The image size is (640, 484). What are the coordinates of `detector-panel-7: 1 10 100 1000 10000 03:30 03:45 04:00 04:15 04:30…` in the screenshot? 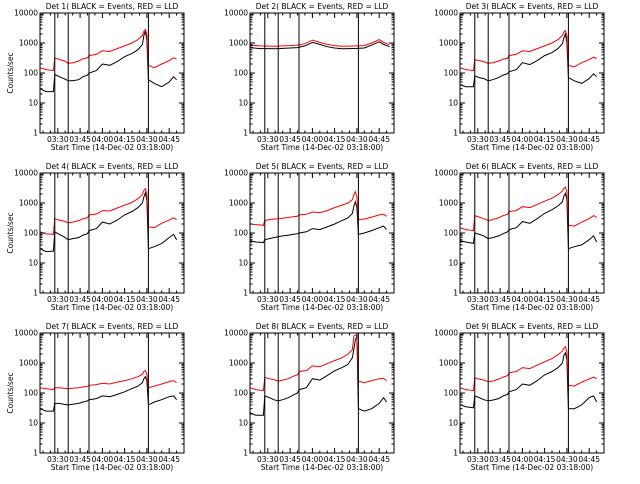 It's located at (95, 397).